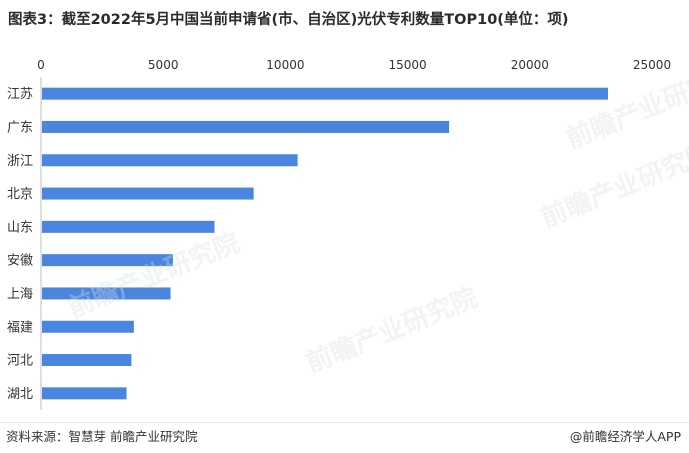 Image resolution: width=689 pixels, height=453 pixels. I want to click on x-tick-label: 20000, so click(530, 65).